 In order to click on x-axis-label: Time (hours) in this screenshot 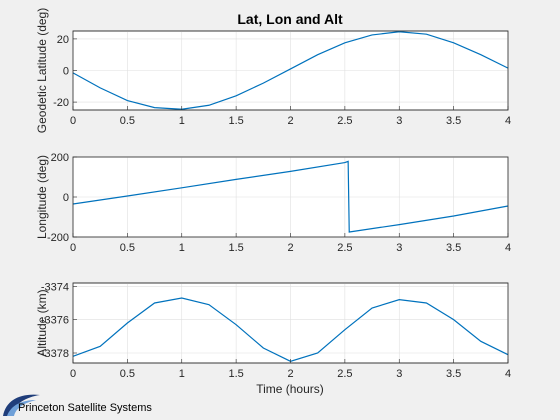, I will do `click(290, 389)`.